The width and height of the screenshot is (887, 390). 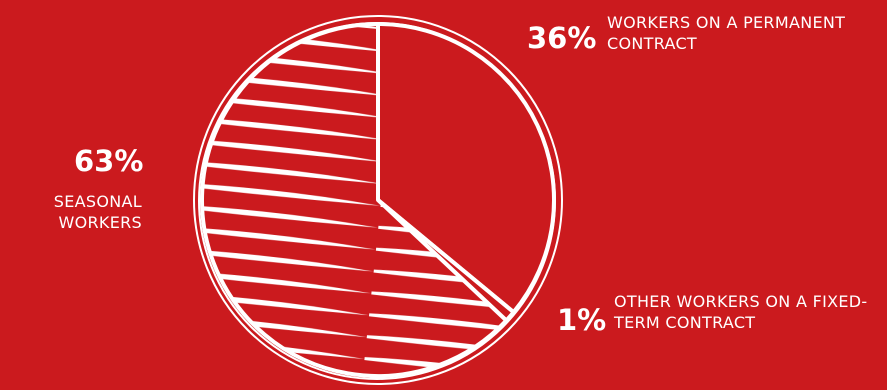 I want to click on value-label: 63%, so click(x=109, y=161).